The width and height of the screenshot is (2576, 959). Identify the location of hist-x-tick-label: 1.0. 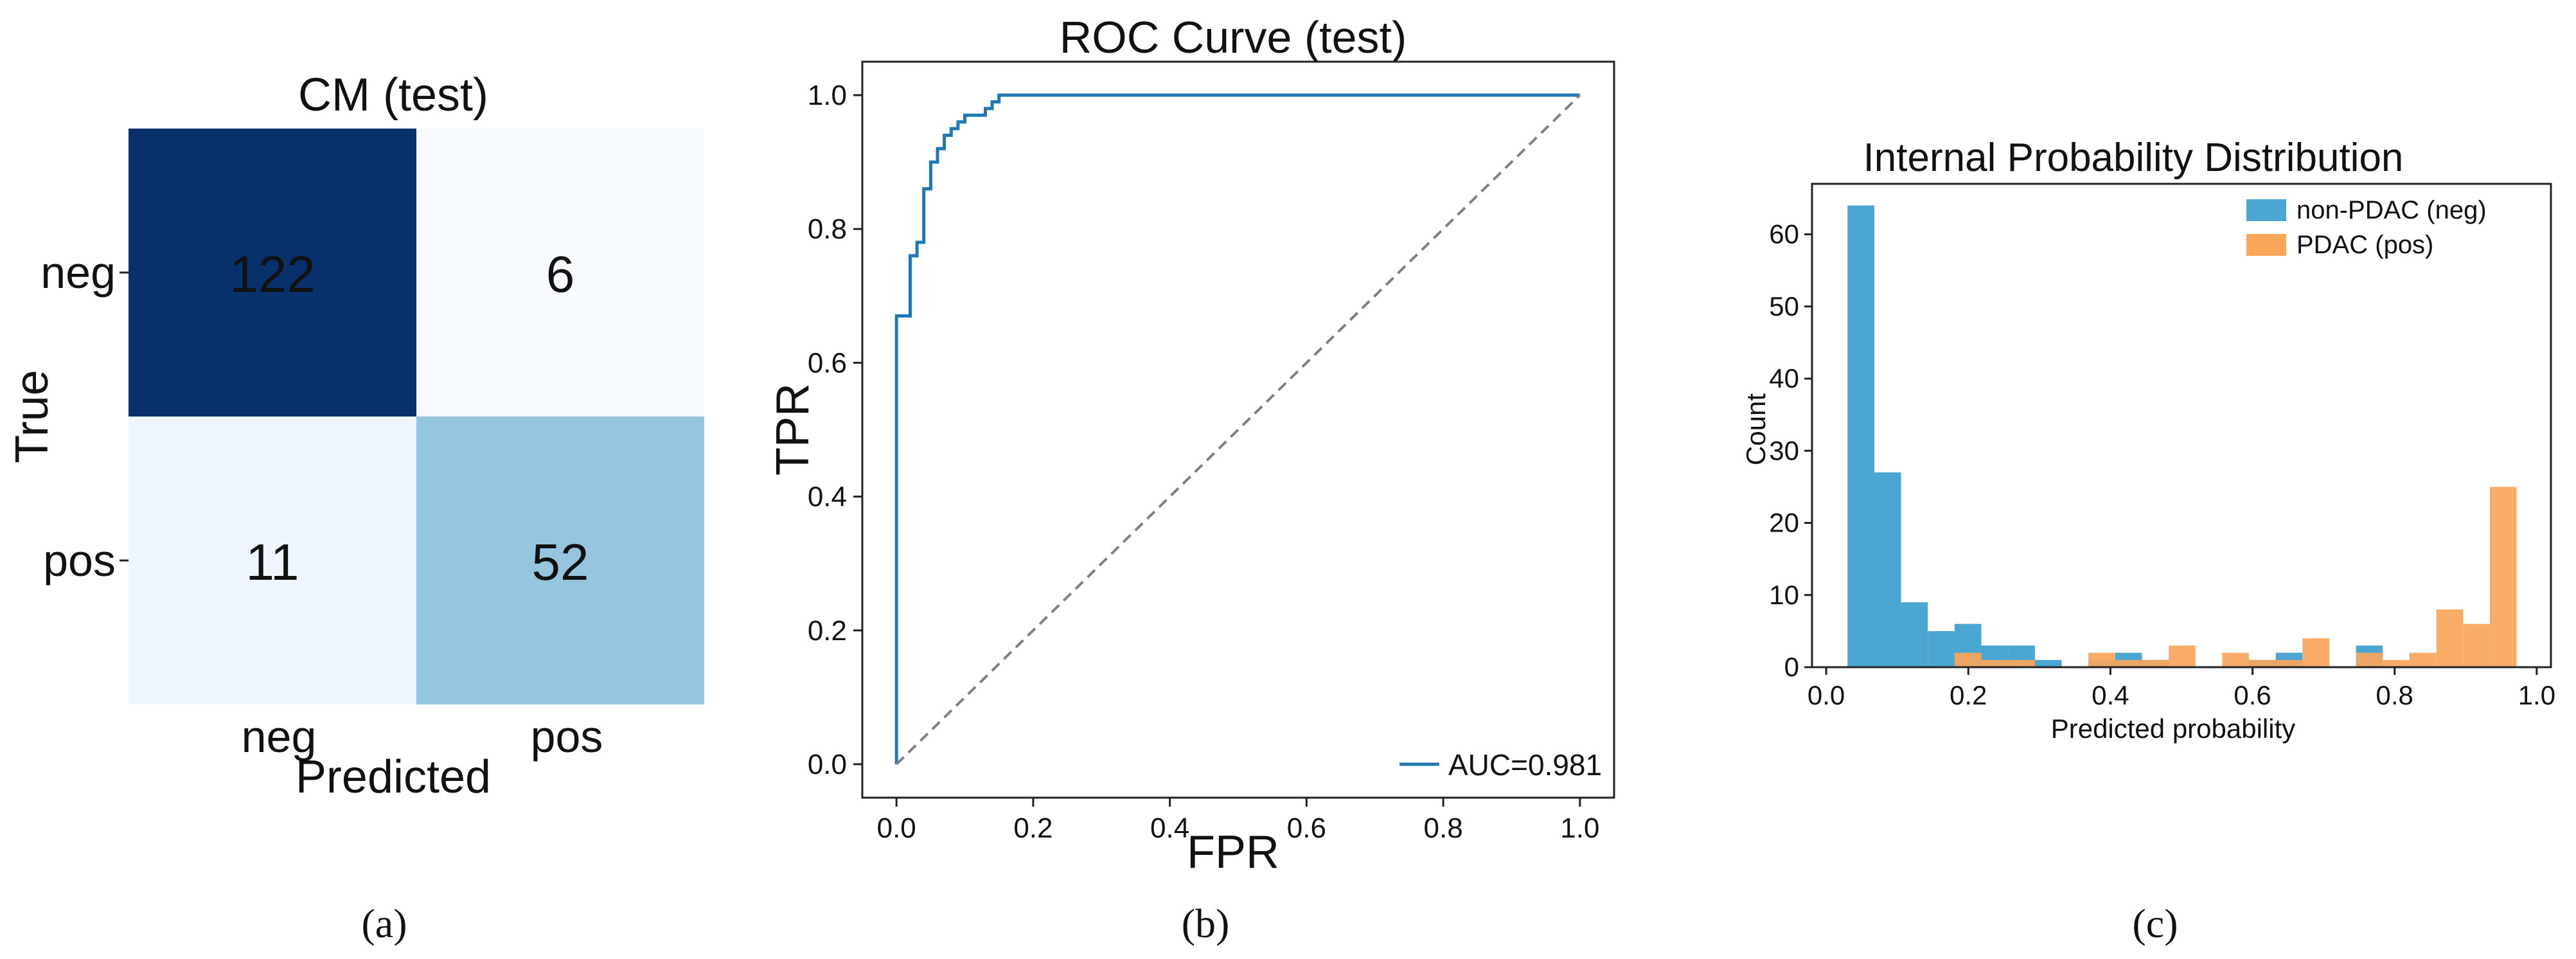
(2537, 695).